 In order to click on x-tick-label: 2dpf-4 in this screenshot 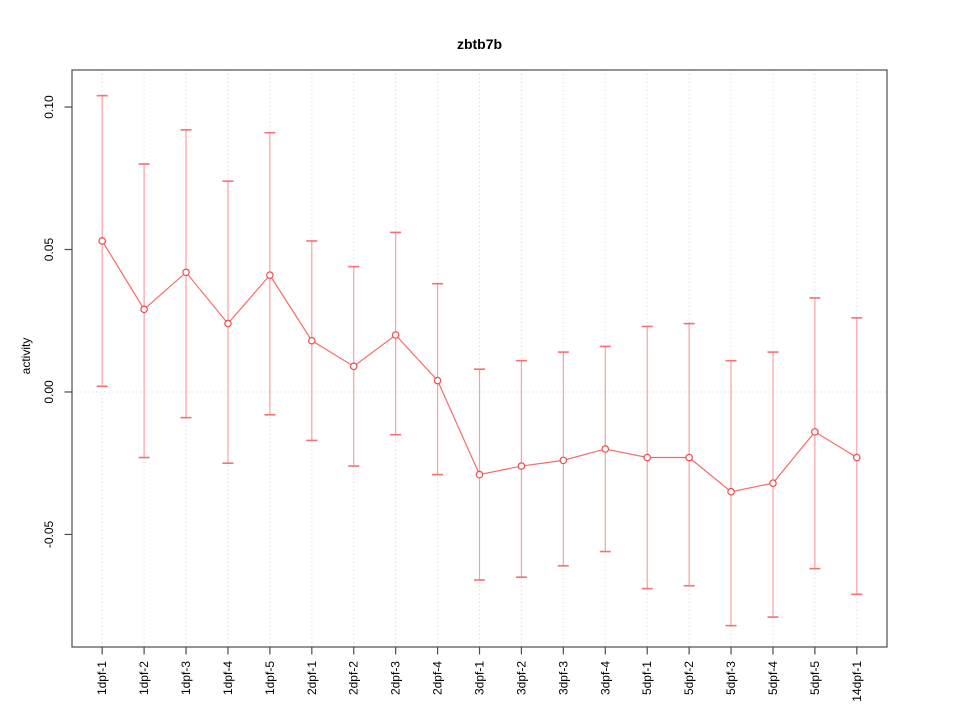, I will do `click(438, 678)`.